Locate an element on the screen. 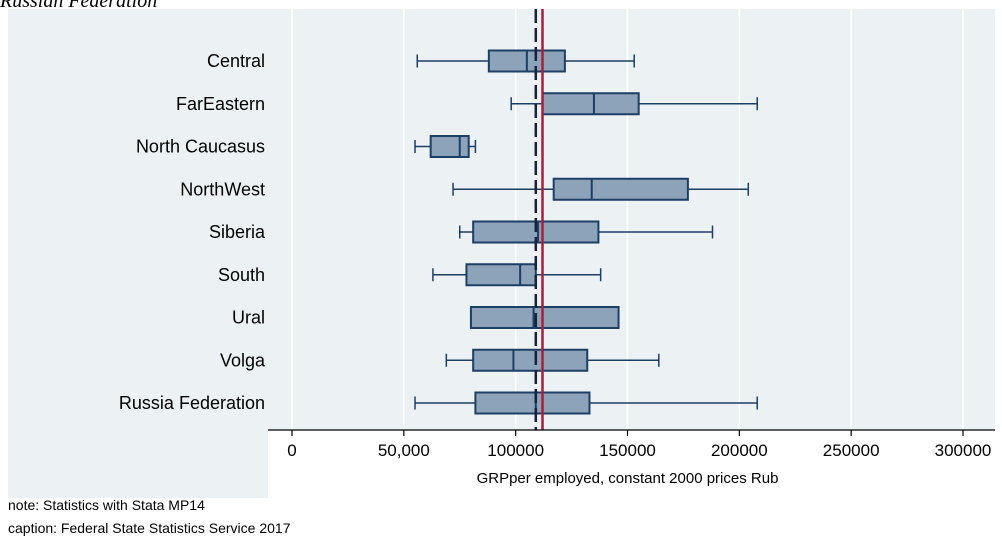  category-label: Central is located at coordinates (236, 61).